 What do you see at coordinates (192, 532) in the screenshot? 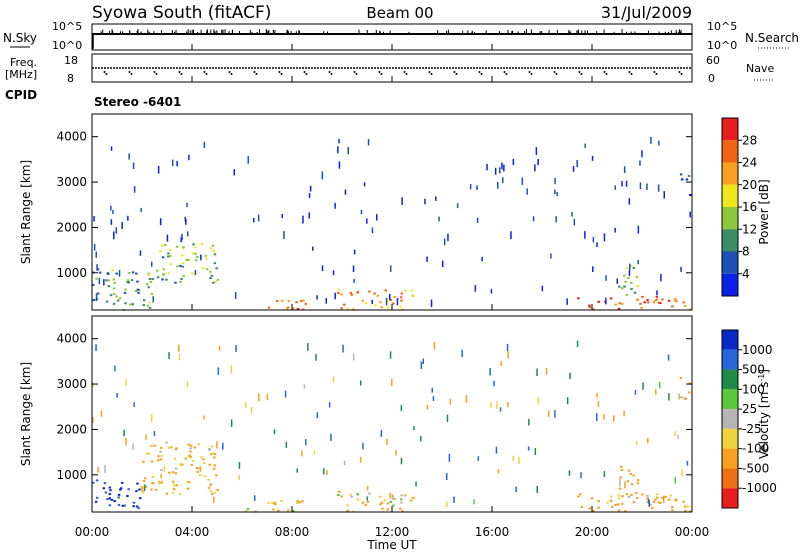
I see `x-tick-label: 04:00` at bounding box center [192, 532].